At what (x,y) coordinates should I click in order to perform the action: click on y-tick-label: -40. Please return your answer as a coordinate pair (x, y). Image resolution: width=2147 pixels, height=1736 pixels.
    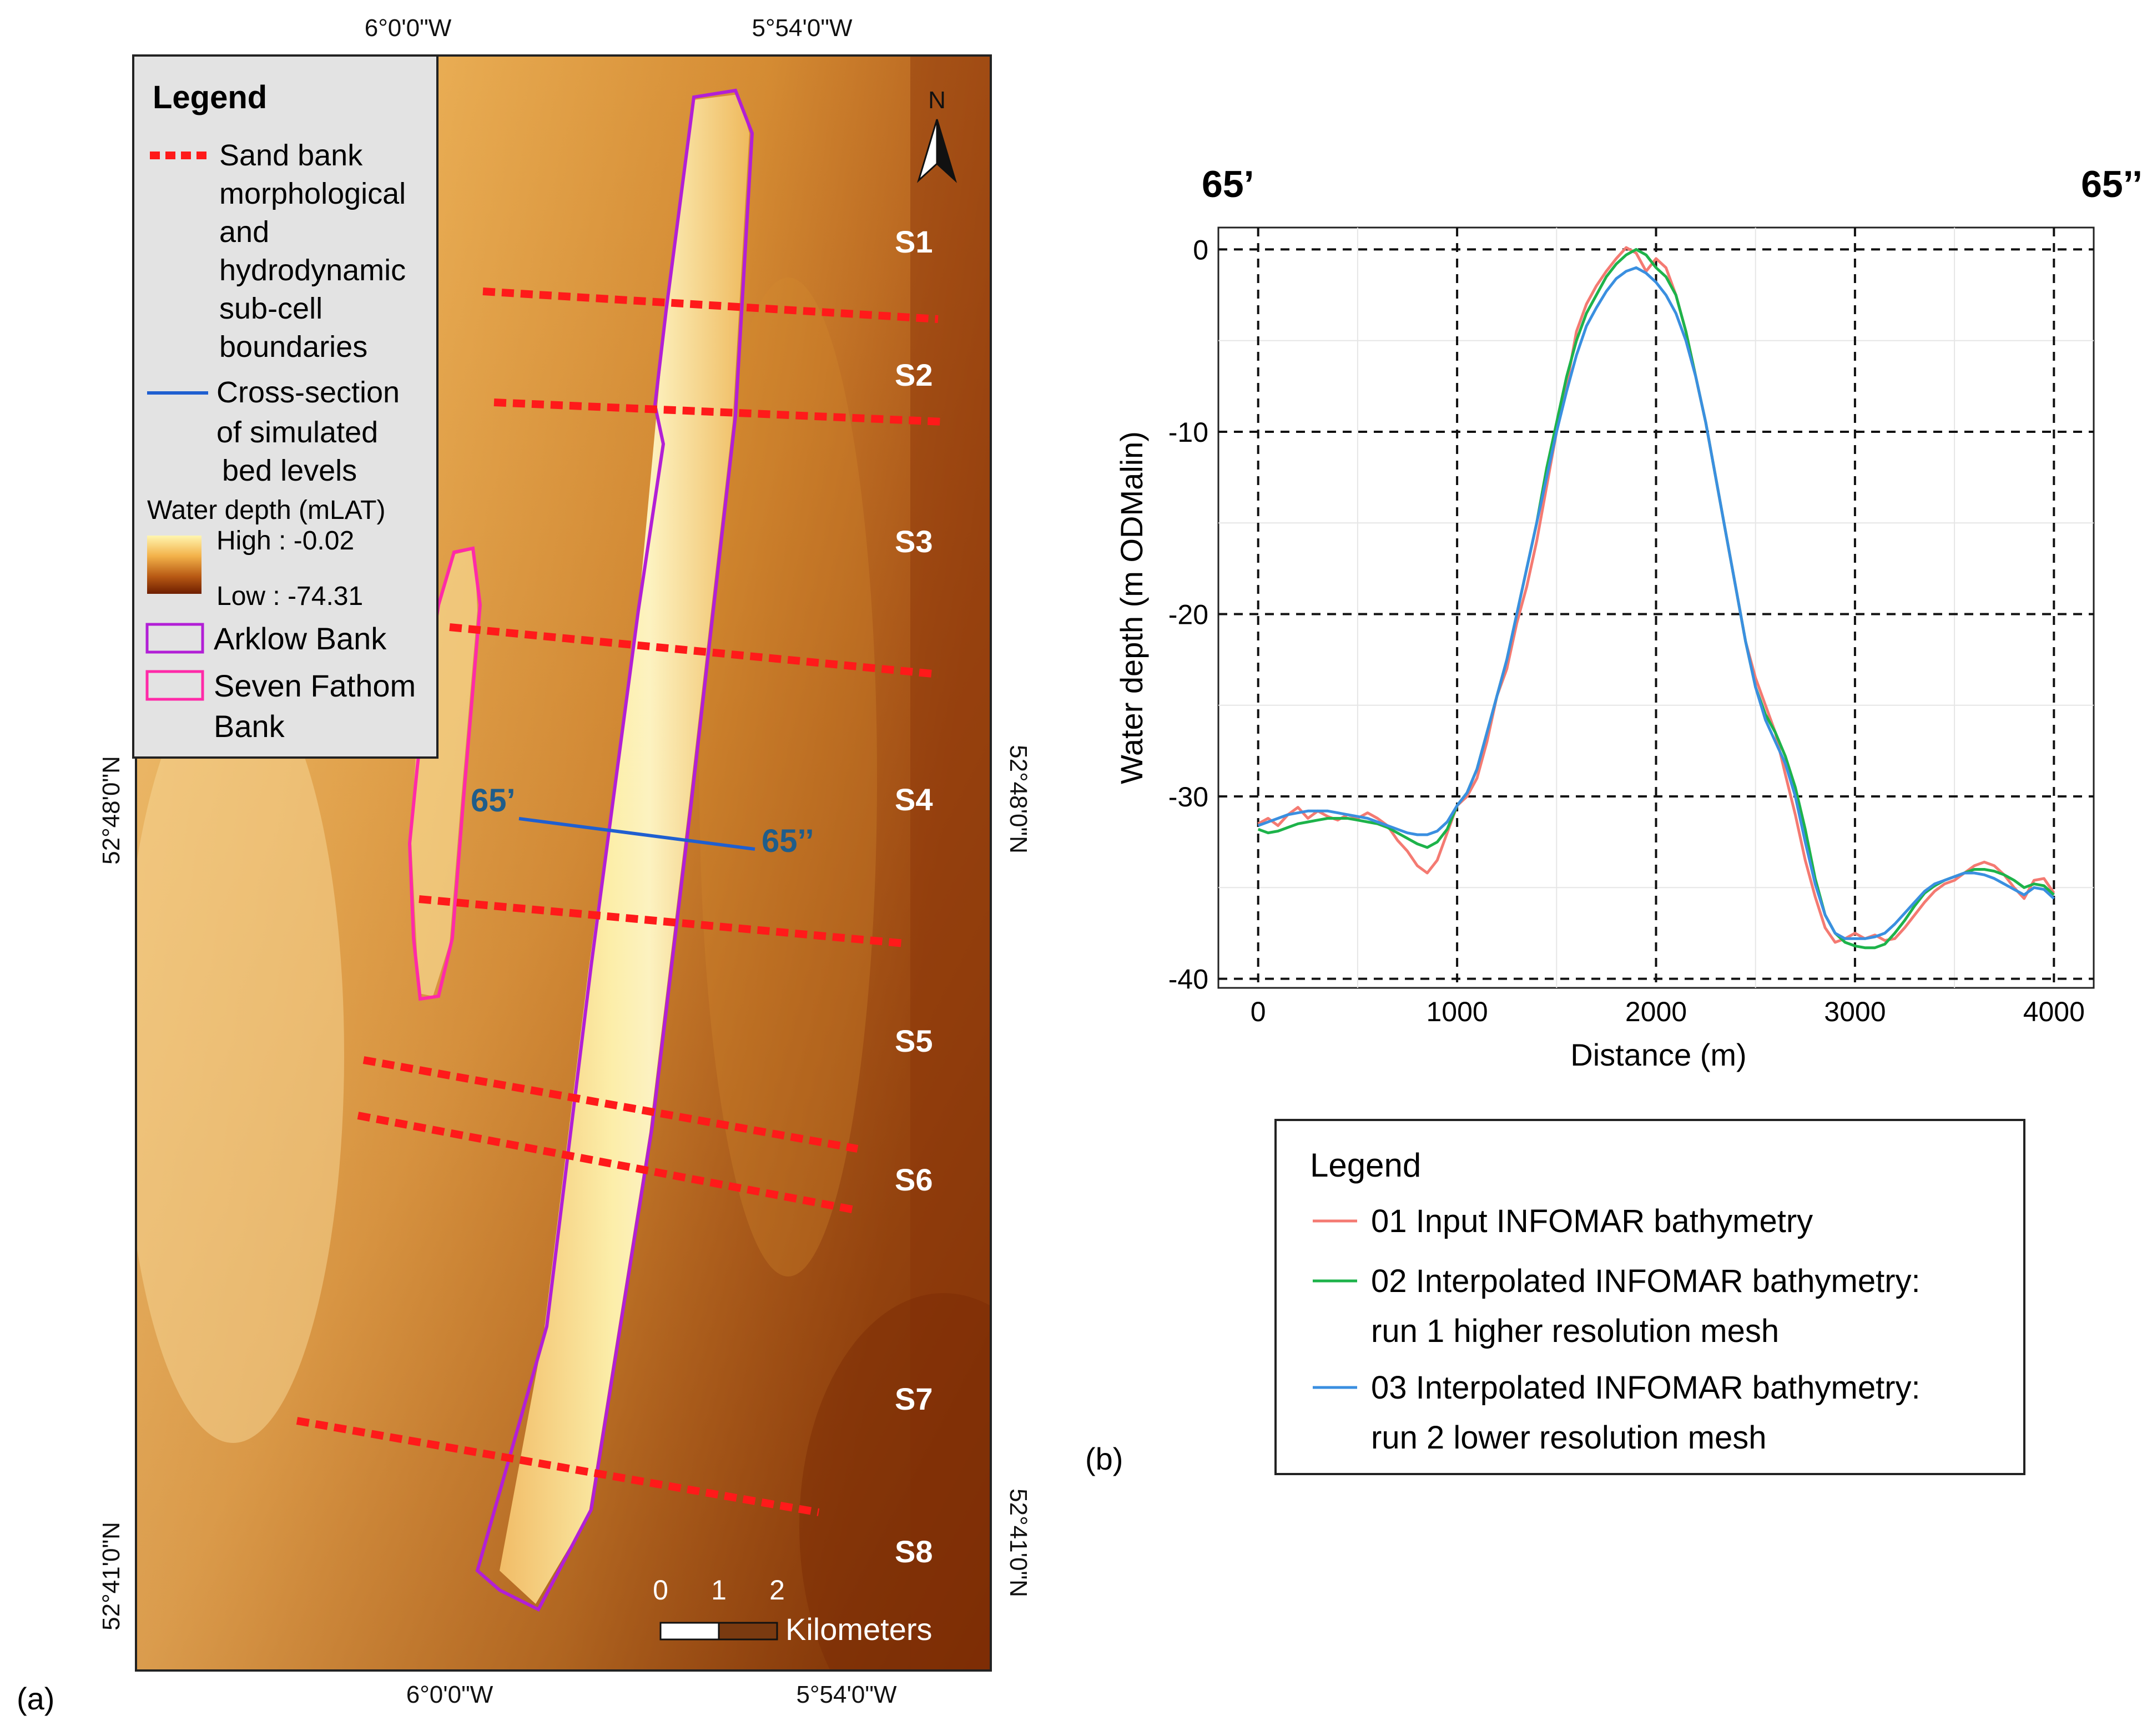
    Looking at the image, I should click on (1188, 979).